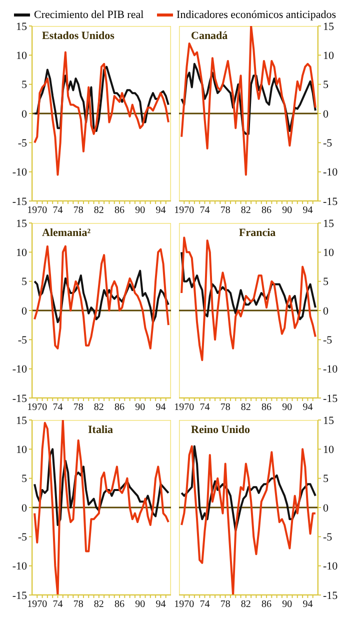  What do you see at coordinates (101, 430) in the screenshot?
I see `chart-title: Italia` at bounding box center [101, 430].